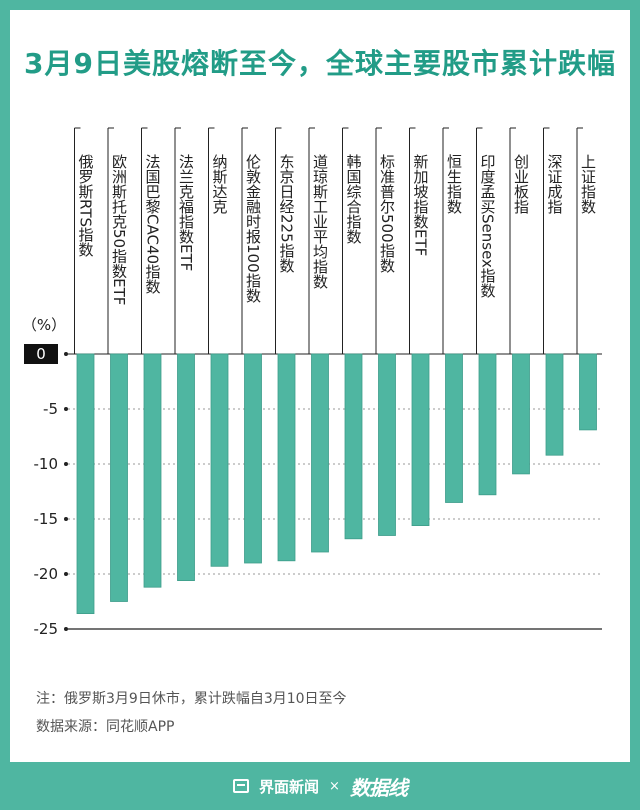 This screenshot has width=640, height=810. Describe the element at coordinates (186, 212) in the screenshot. I see `category-label: 法兰克福指数ETF` at that location.